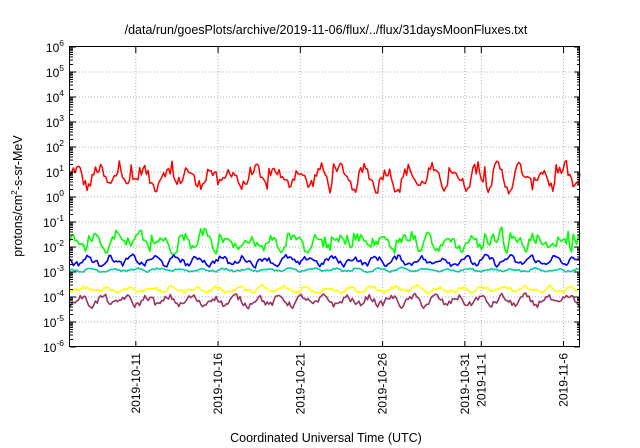 Image resolution: width=640 pixels, height=448 pixels. I want to click on y-tick-label: 10³, so click(55, 121).